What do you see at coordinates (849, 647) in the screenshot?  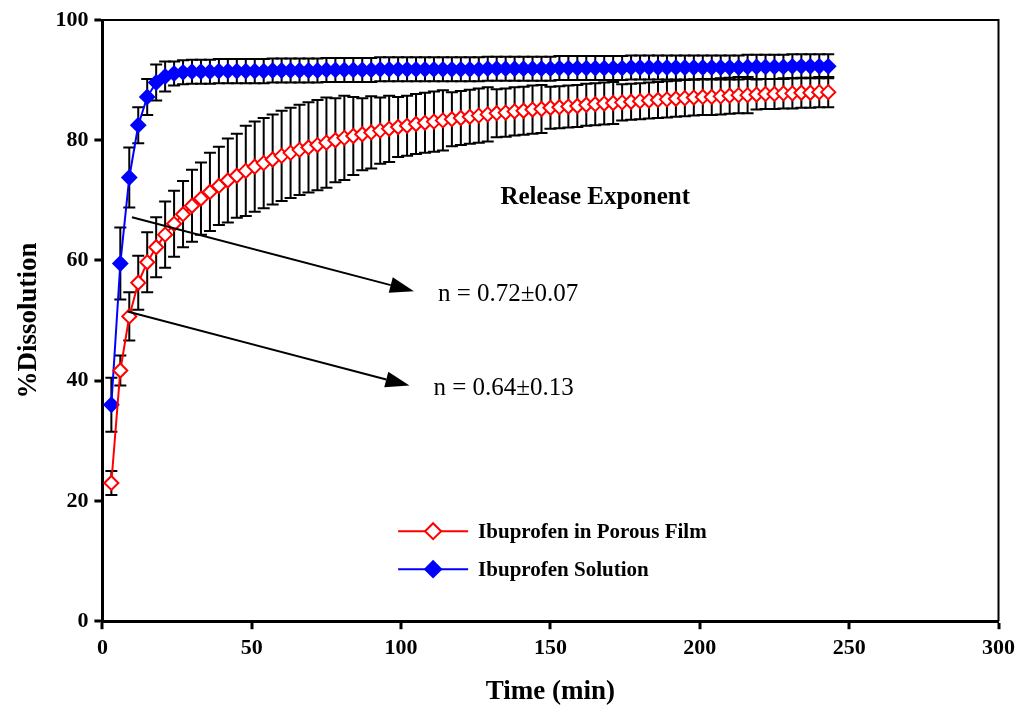 I see `x-tick-label: 250` at bounding box center [849, 647].